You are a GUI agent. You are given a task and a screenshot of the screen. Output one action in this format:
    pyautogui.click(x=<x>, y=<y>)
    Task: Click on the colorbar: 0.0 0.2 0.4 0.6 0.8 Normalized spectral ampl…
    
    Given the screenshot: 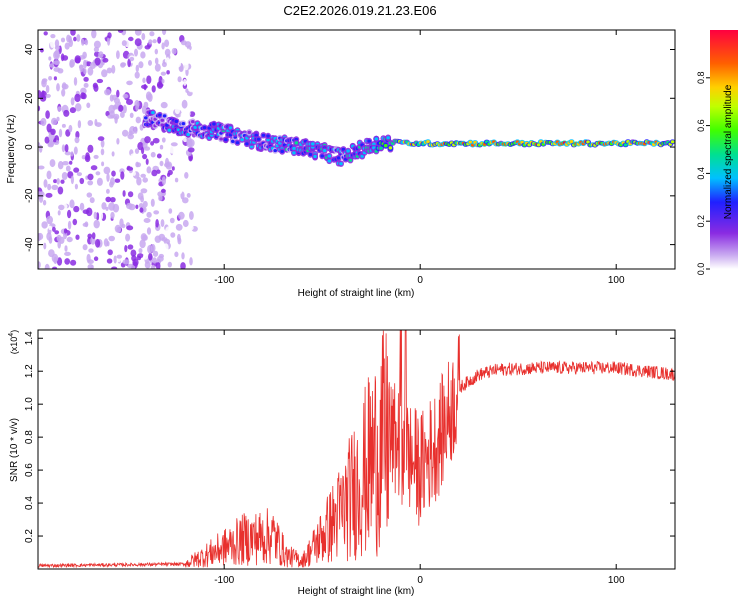 What is the action you would take?
    pyautogui.click(x=717, y=152)
    